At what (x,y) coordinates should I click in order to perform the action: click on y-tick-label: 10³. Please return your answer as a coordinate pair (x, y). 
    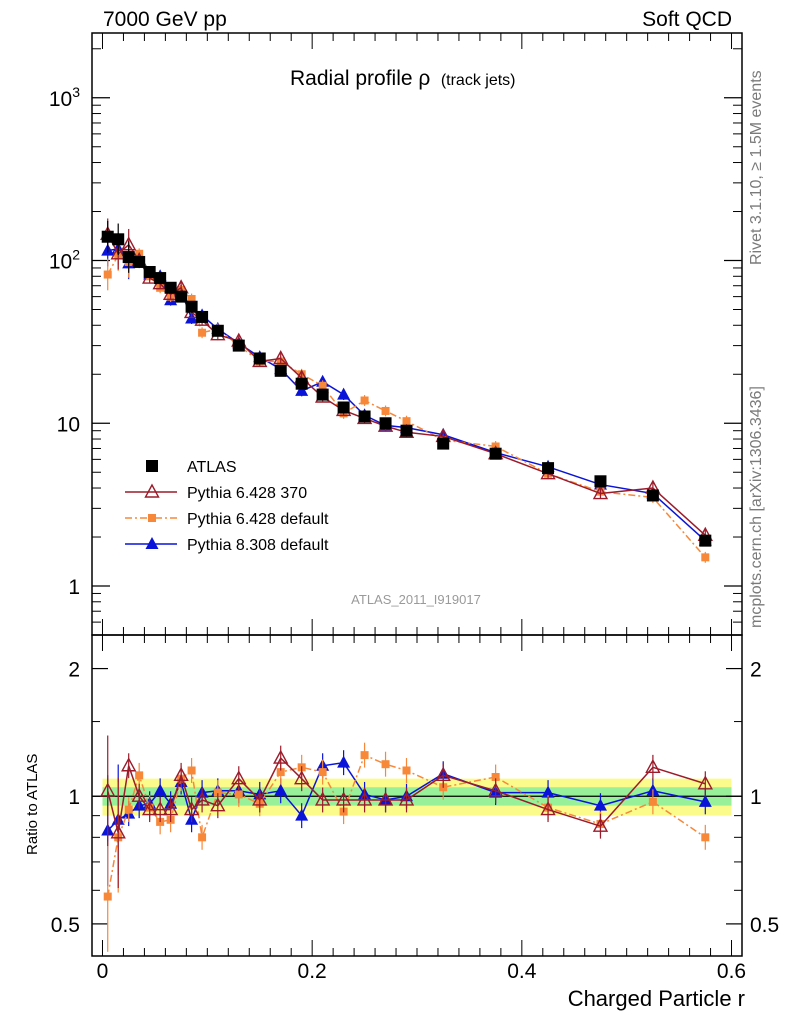
    Looking at the image, I should click on (64, 97).